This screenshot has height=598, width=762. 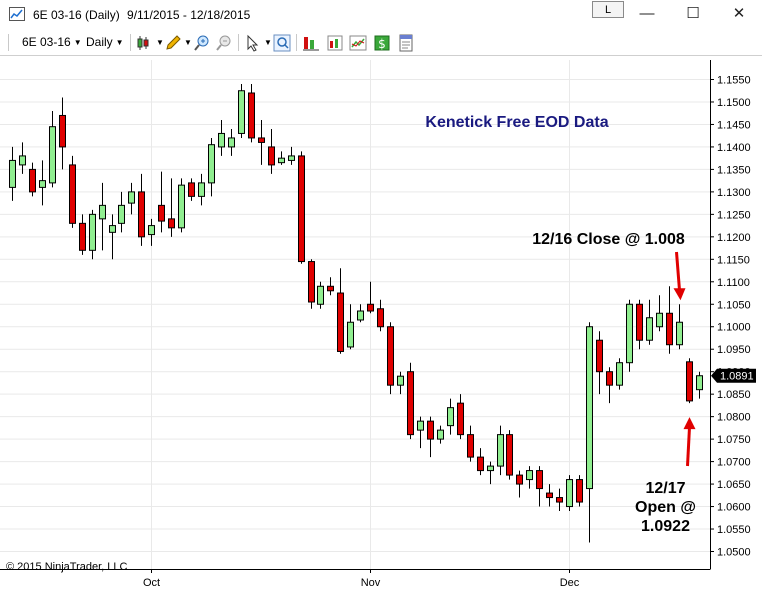 What do you see at coordinates (382, 43) in the screenshot?
I see `dollar-icon: $` at bounding box center [382, 43].